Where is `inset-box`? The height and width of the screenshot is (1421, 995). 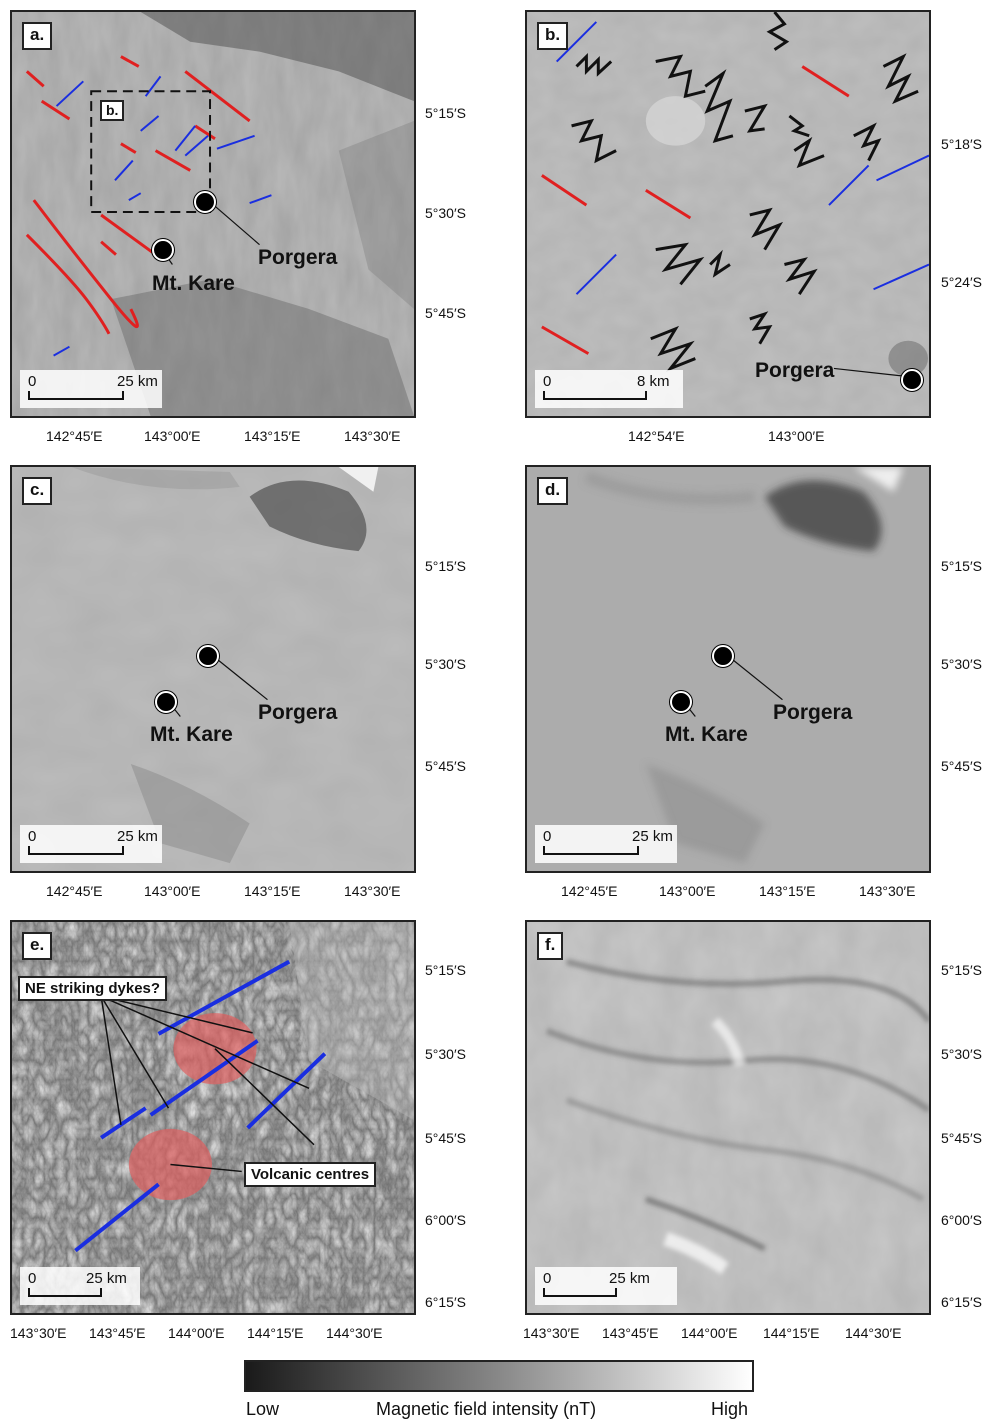 inset-box is located at coordinates (151, 152).